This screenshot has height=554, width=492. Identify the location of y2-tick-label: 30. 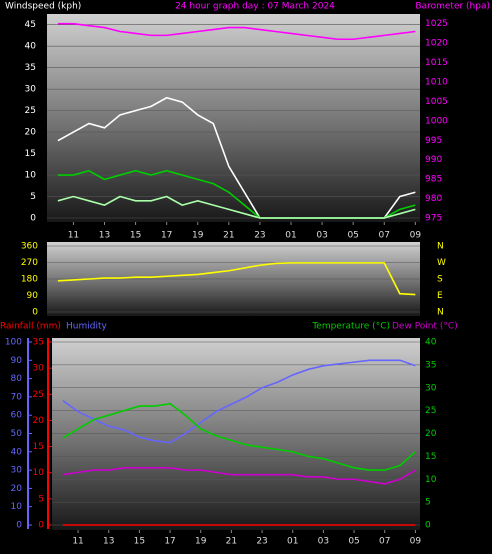
(431, 388).